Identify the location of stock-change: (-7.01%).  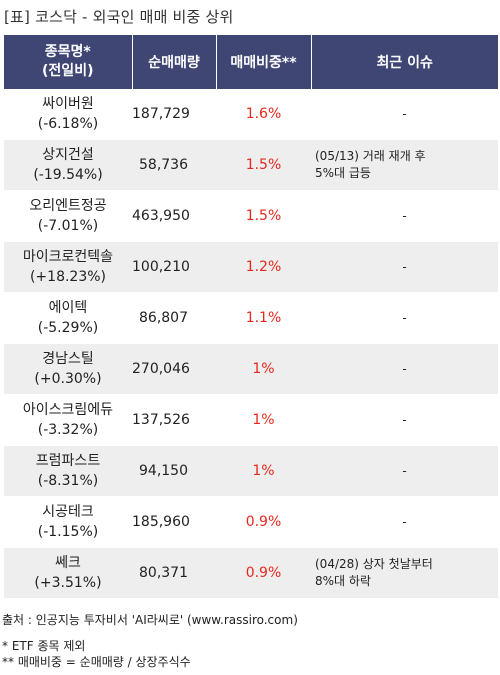
(68, 226).